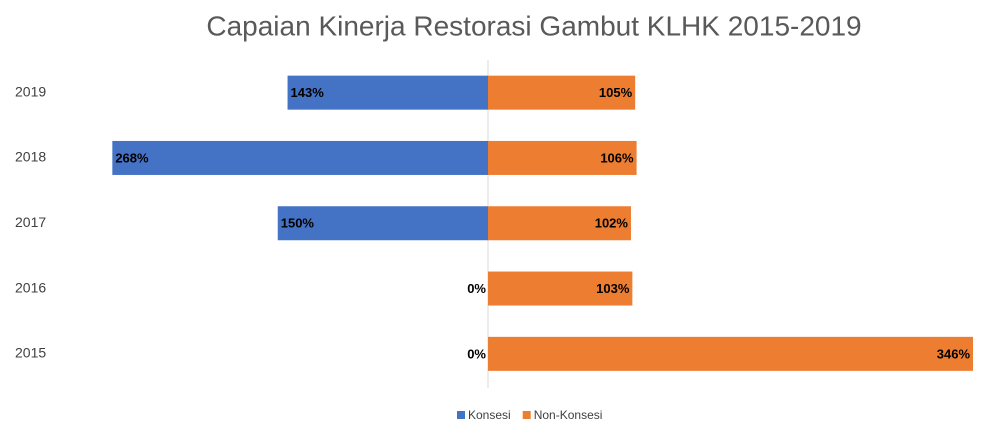  I want to click on y-tick-label: 2018, so click(30, 157).